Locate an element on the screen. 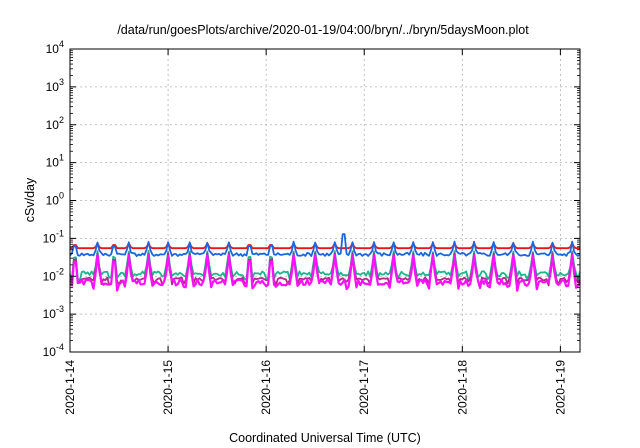  y-tick-label: 10⁻³ is located at coordinates (53, 312).